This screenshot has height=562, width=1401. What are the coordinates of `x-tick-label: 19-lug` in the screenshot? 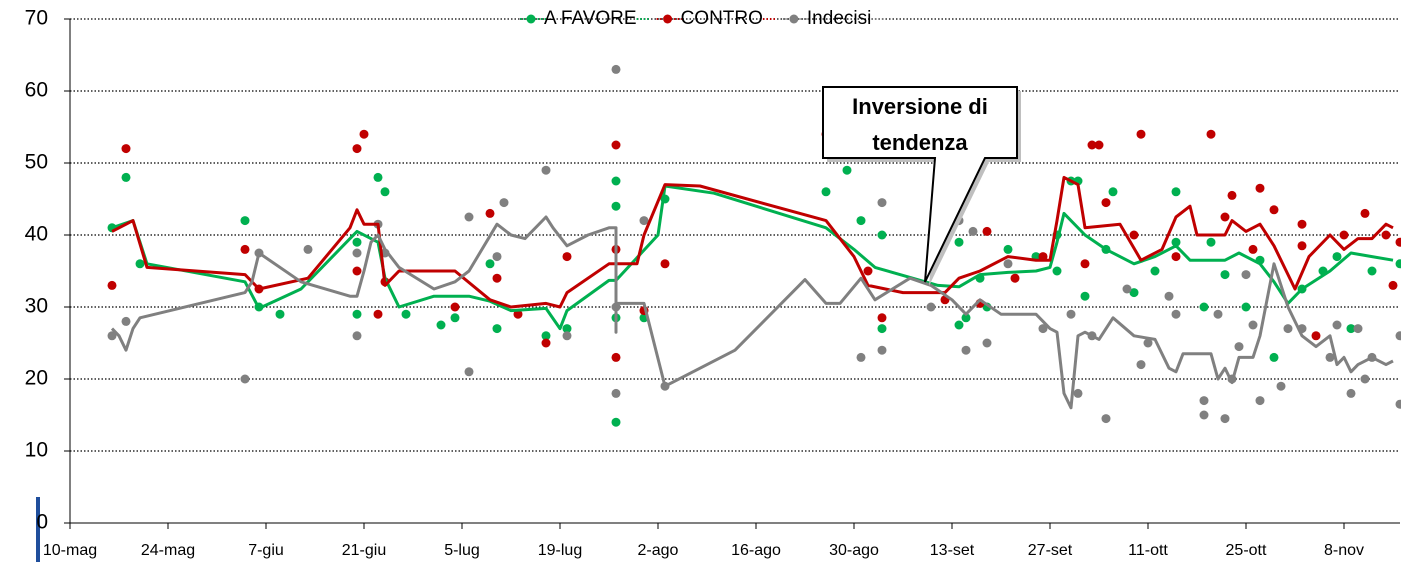 It's located at (560, 550).